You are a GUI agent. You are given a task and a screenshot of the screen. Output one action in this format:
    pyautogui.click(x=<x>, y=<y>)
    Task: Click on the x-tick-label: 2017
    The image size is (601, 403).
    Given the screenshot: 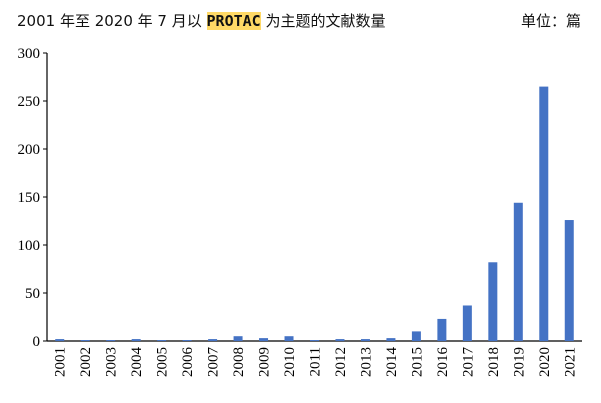 What is the action you would take?
    pyautogui.click(x=468, y=362)
    